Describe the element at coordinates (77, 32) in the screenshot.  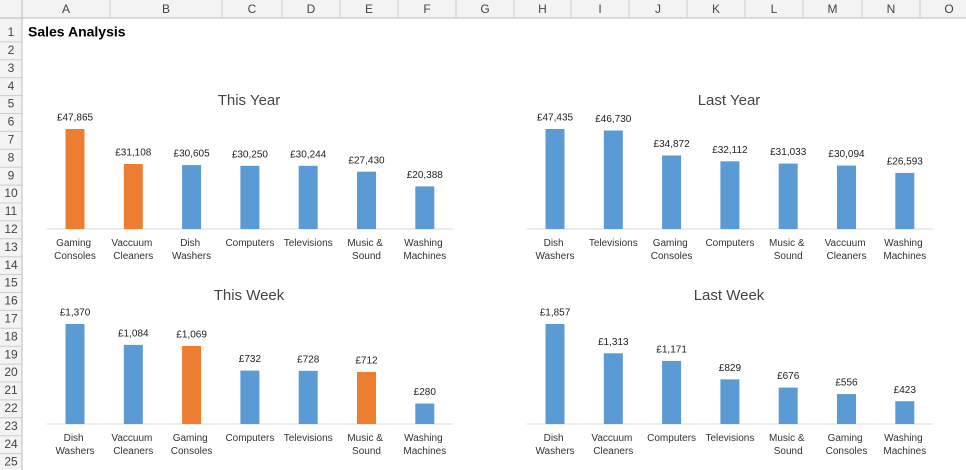
I see `sheet-title: Sales Analysis` at that location.